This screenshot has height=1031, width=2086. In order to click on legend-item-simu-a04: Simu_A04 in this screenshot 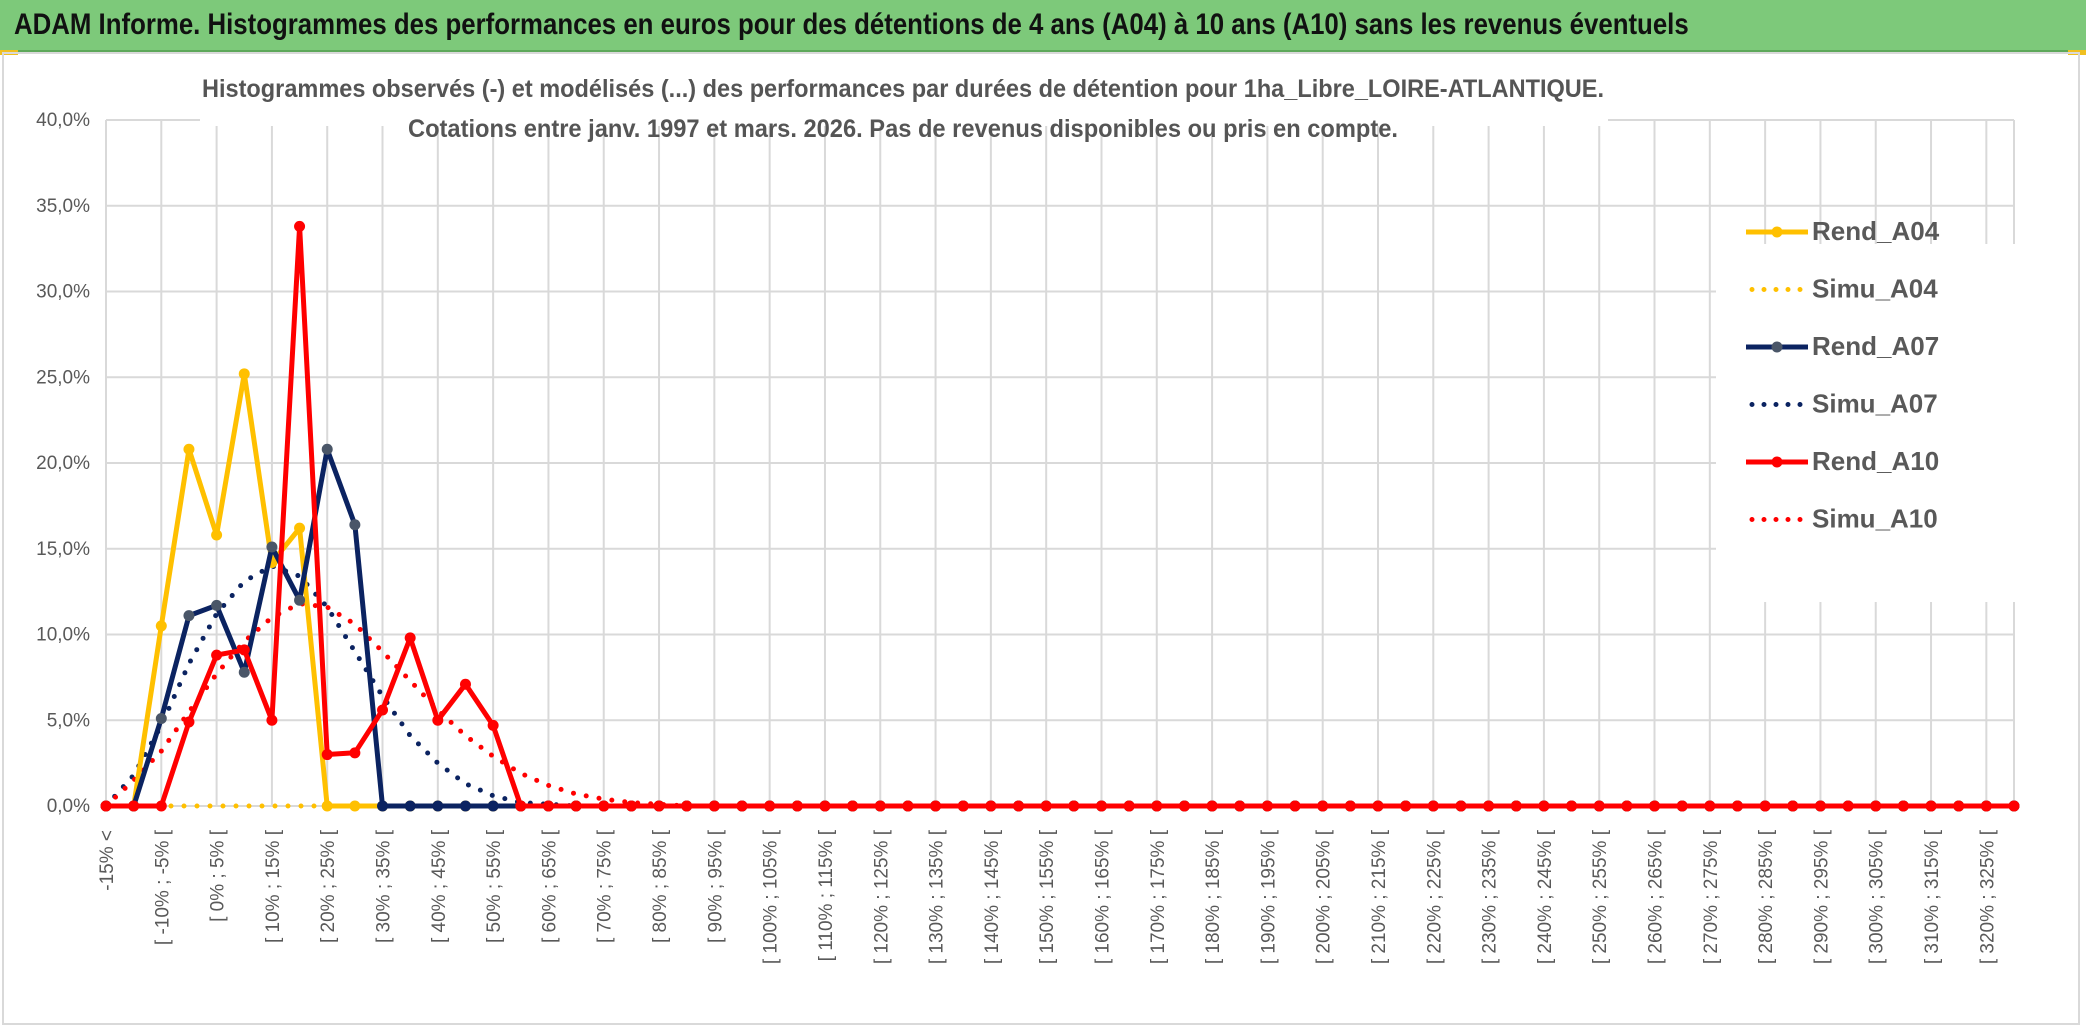, I will do `click(1843, 289)`.